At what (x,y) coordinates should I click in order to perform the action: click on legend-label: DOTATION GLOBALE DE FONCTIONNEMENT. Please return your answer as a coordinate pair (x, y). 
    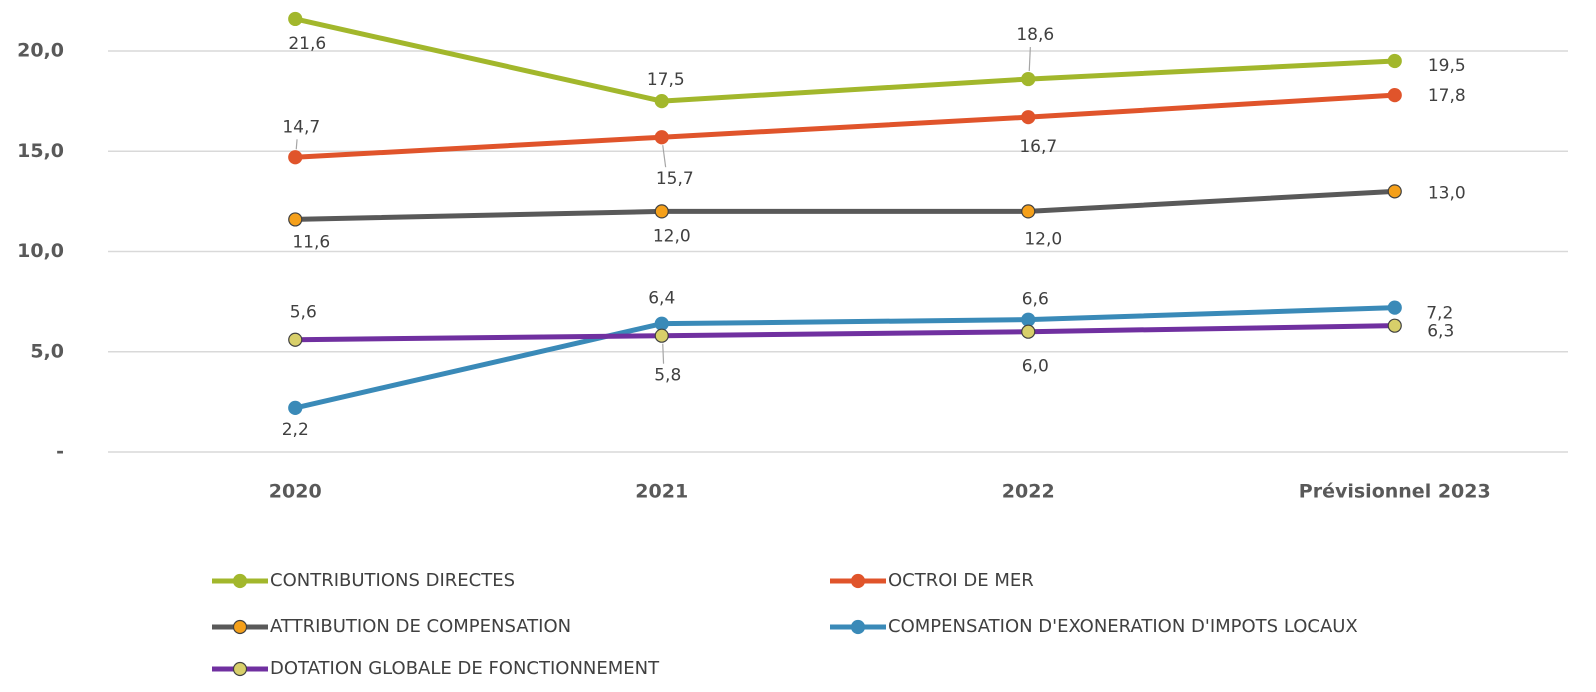
    Looking at the image, I should click on (465, 668).